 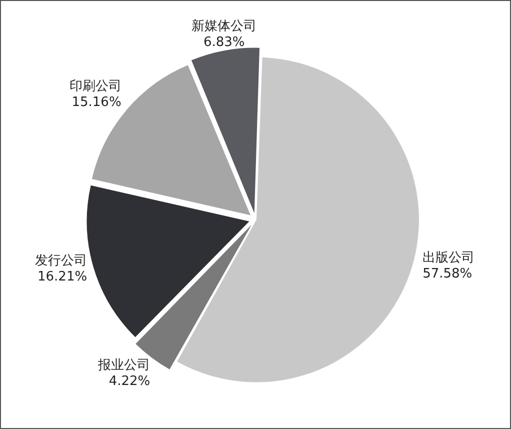 What do you see at coordinates (63, 276) in the screenshot?
I see `data-label: 16.21%` at bounding box center [63, 276].